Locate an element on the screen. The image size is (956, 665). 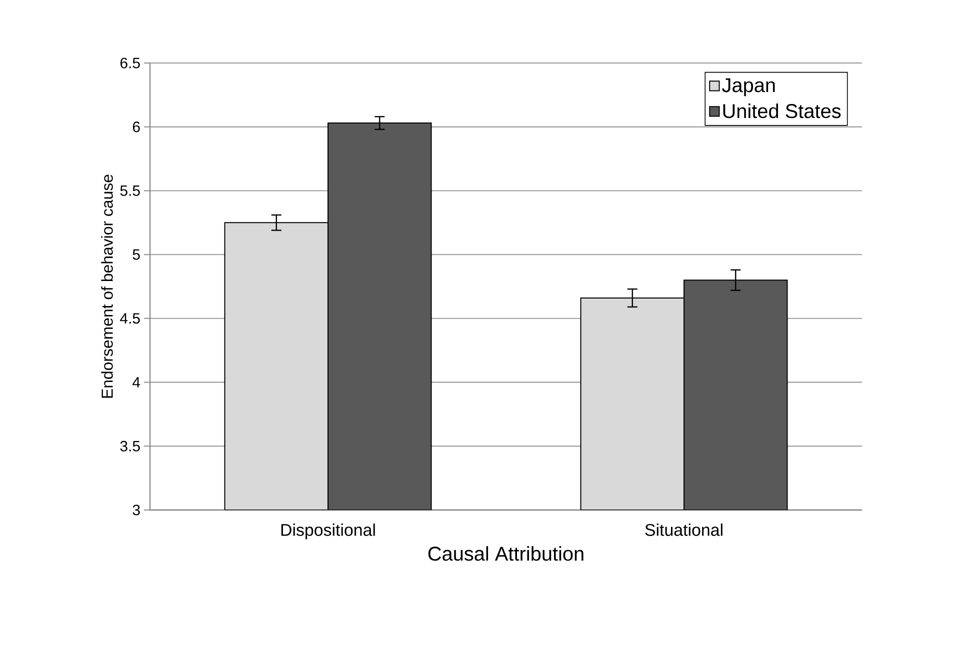
y-tick-label: 6.5 is located at coordinates (130, 63).